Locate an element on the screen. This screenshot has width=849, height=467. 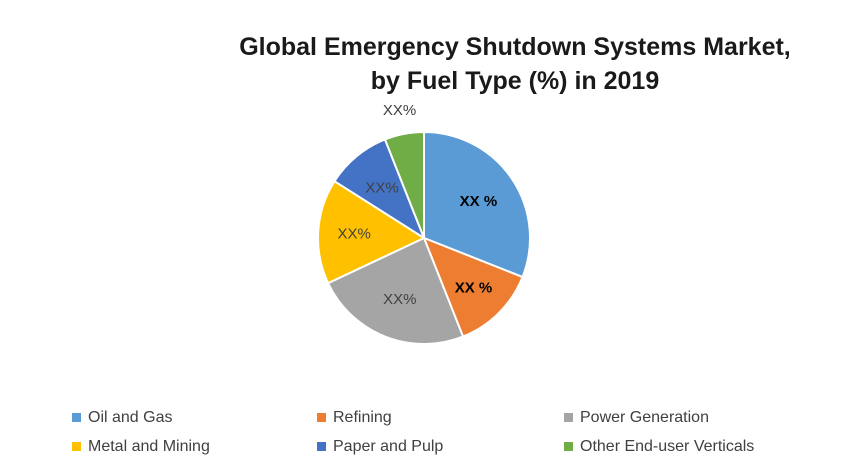
legend-item: Metal and Mining is located at coordinates (194, 446).